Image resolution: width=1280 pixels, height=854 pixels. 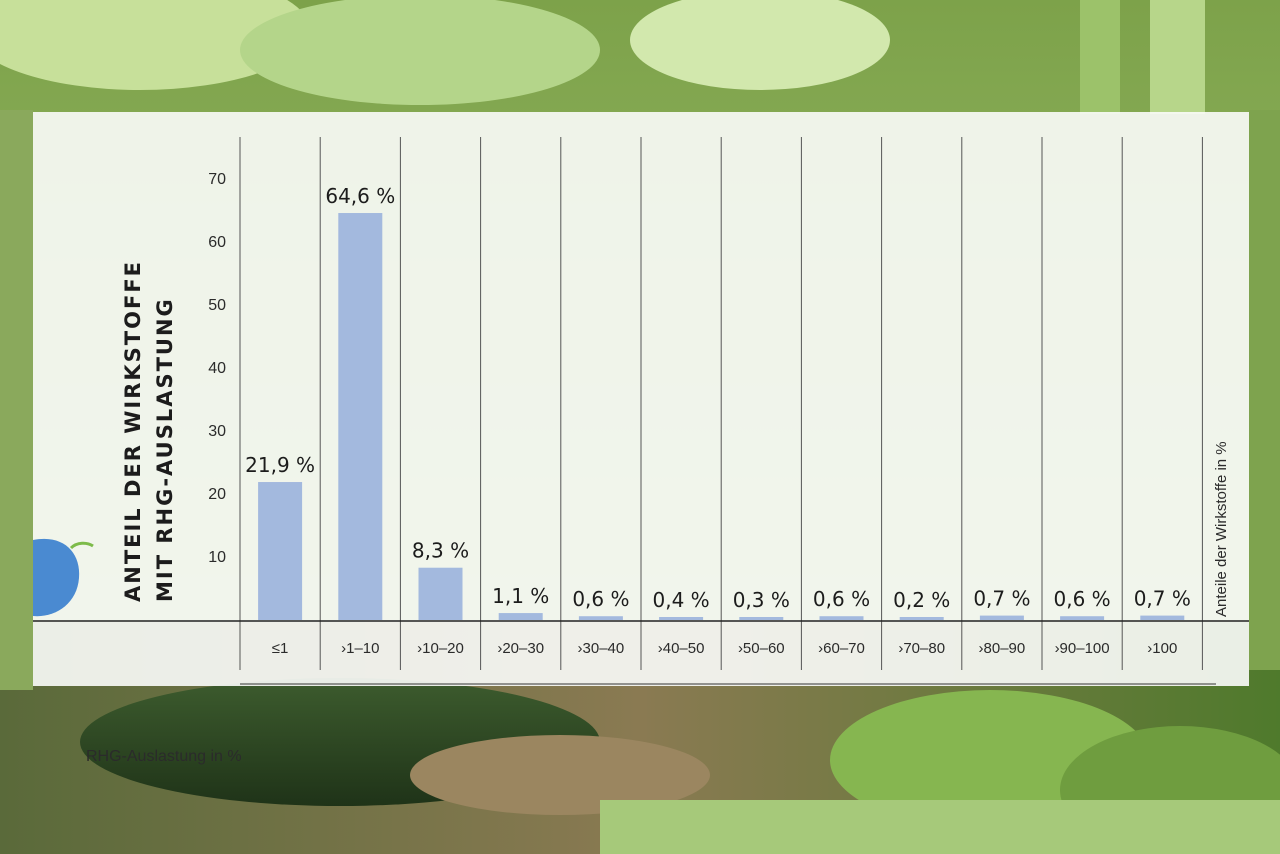 I want to click on bar-value-label: 0,4 %, so click(x=681, y=600).